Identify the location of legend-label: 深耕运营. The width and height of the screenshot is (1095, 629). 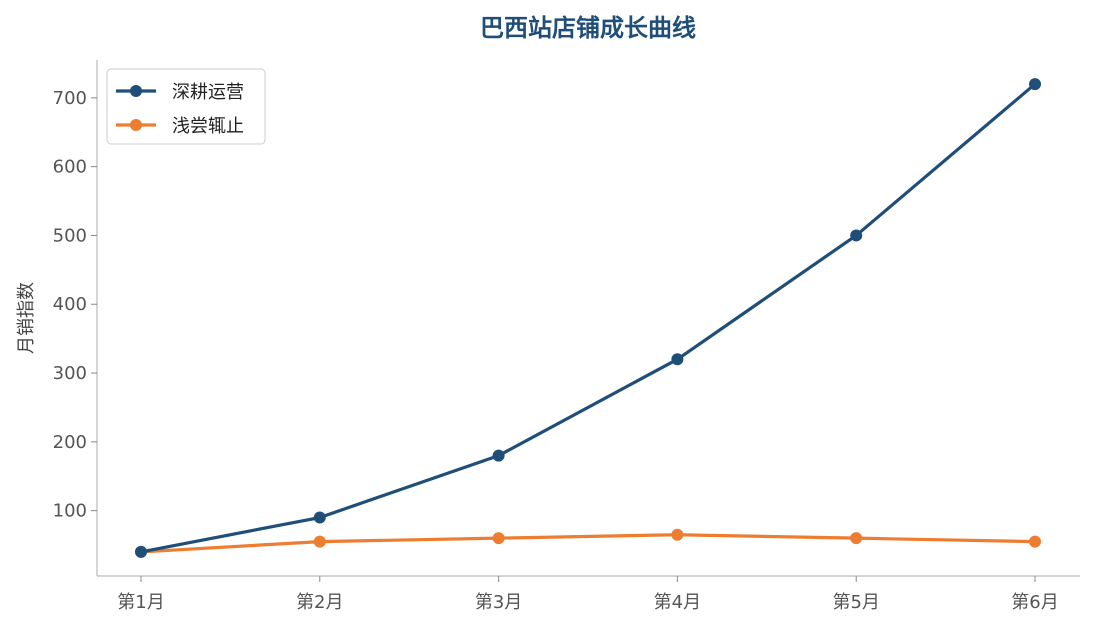
(208, 92).